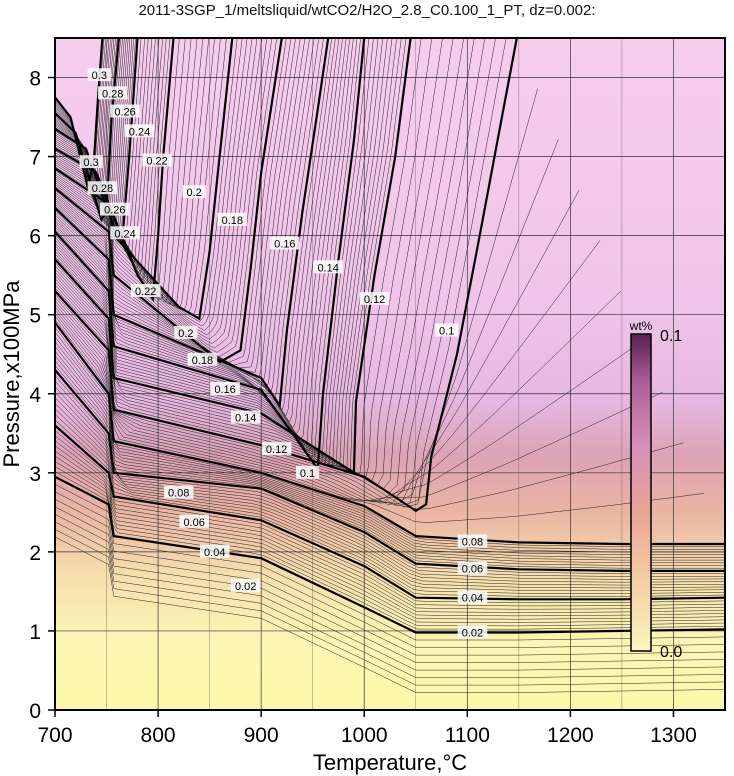 The width and height of the screenshot is (734, 776). I want to click on contour-label: 0.22, so click(145, 292).